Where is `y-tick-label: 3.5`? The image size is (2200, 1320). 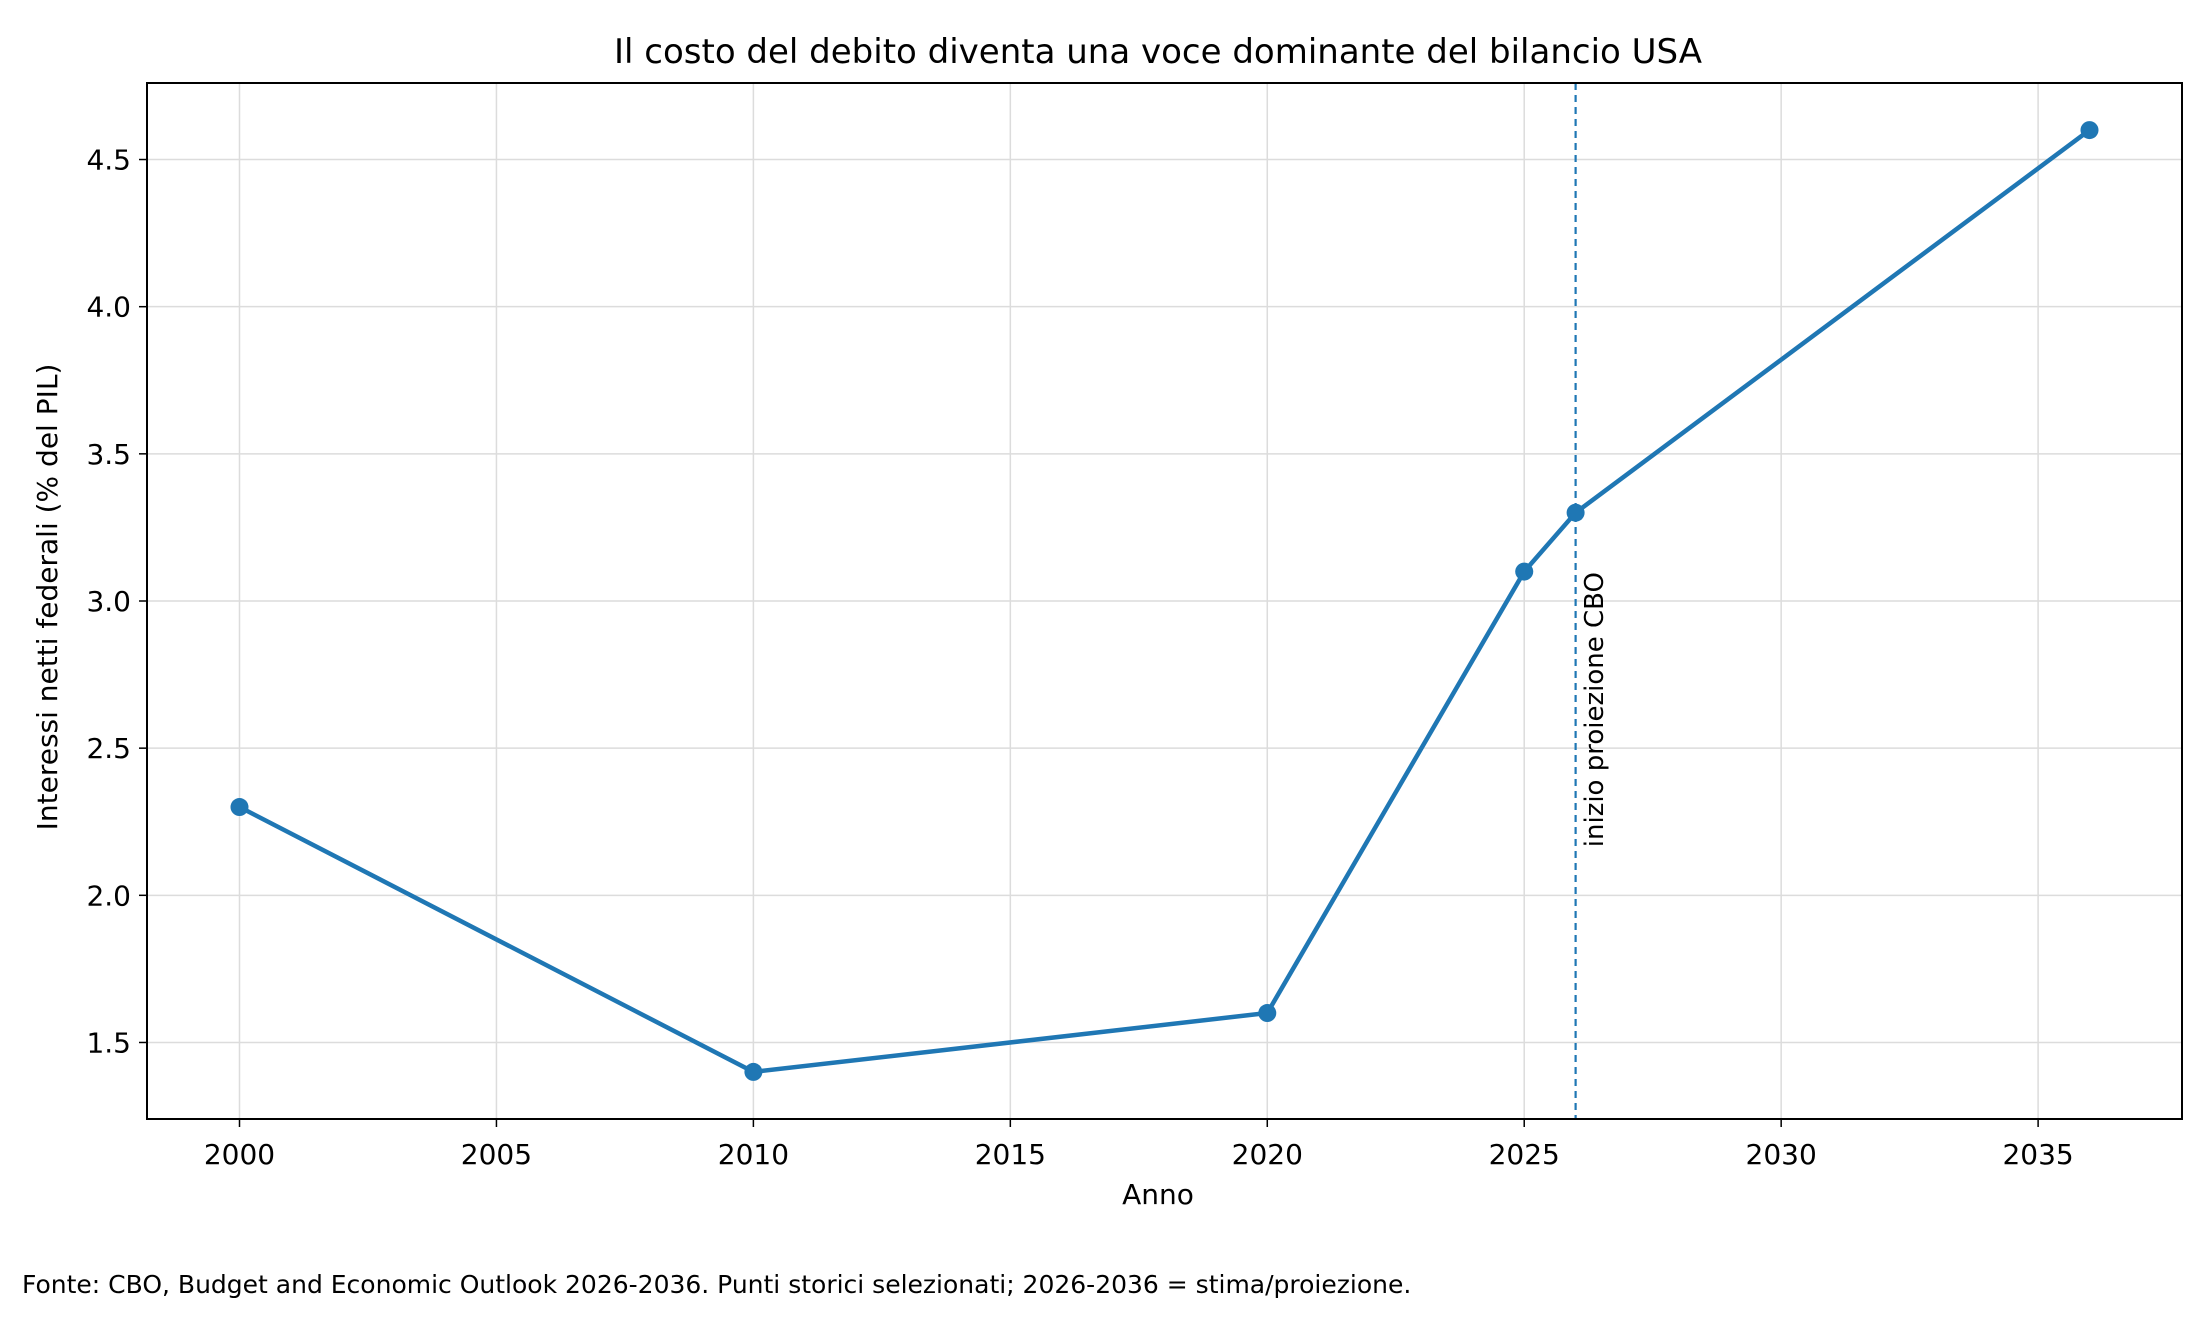 y-tick-label: 3.5 is located at coordinates (108, 454).